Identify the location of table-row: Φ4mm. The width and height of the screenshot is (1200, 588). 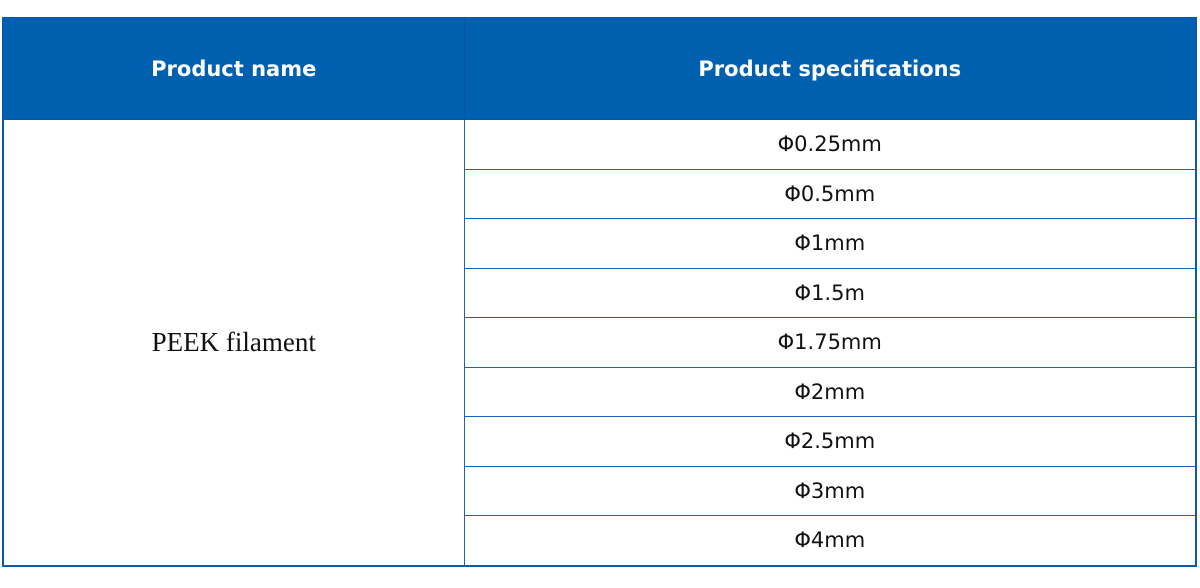
(600, 540).